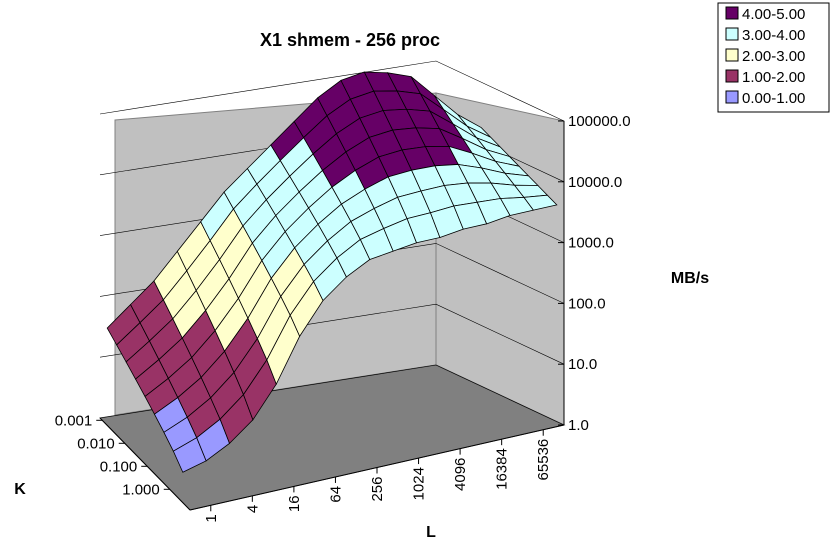  Describe the element at coordinates (599, 121) in the screenshot. I see `z-tick-label: 100000.0` at that location.